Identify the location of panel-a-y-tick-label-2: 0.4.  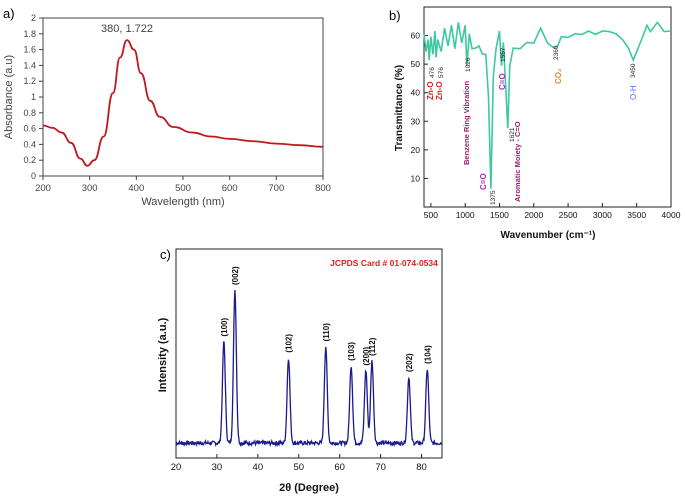
(29, 144).